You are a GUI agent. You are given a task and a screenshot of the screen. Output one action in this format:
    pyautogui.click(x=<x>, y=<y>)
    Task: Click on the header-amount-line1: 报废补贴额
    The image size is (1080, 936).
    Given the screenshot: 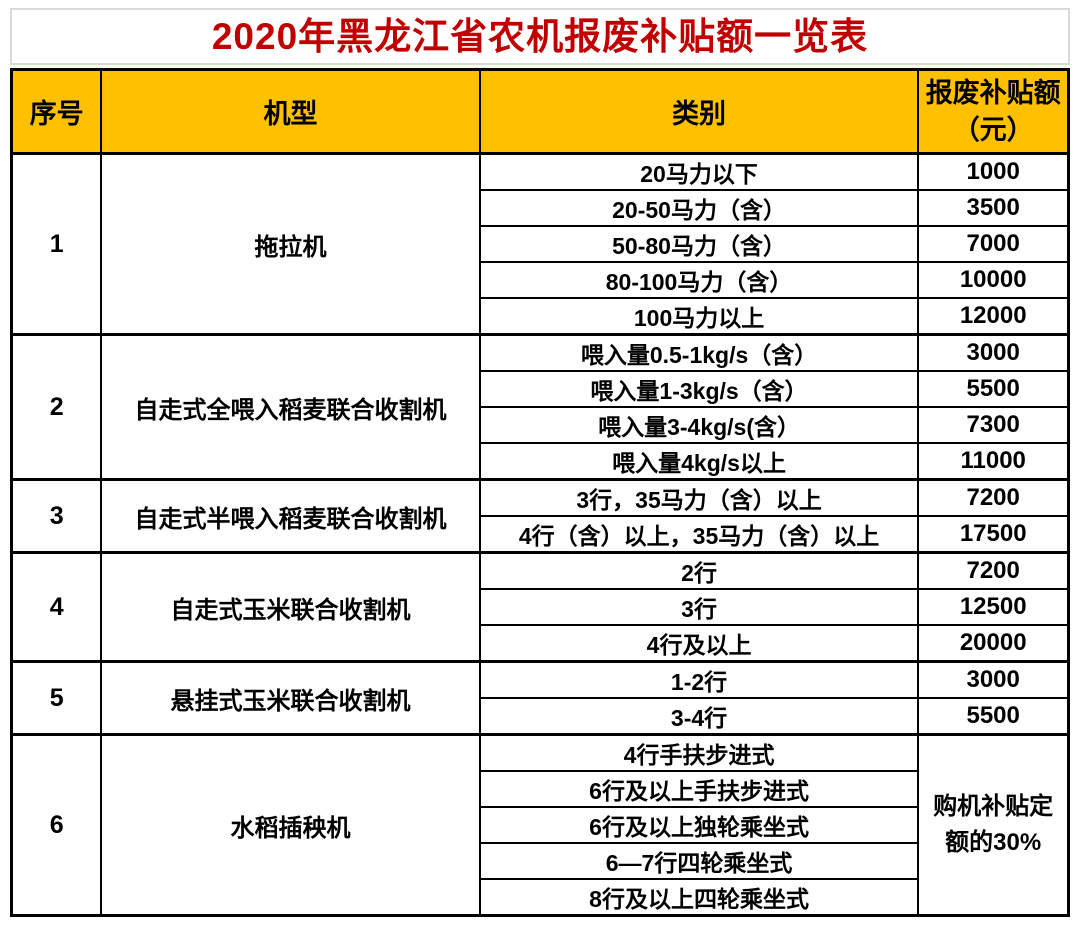 What is the action you would take?
    pyautogui.click(x=993, y=93)
    